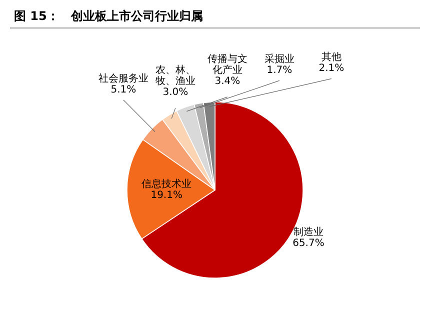 This screenshot has height=320, width=429. What do you see at coordinates (175, 92) in the screenshot?
I see `data-label: 3.0%` at bounding box center [175, 92].